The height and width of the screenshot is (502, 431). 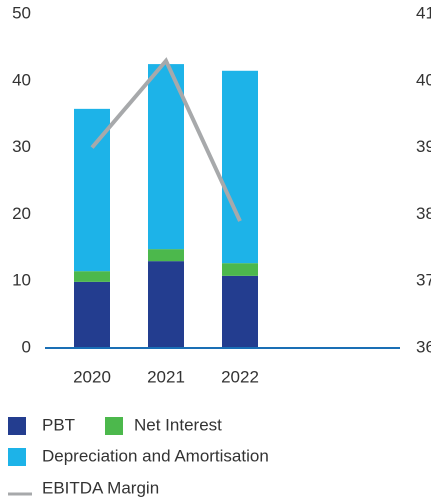 I want to click on y2-tick-label: 37, so click(x=423, y=280).